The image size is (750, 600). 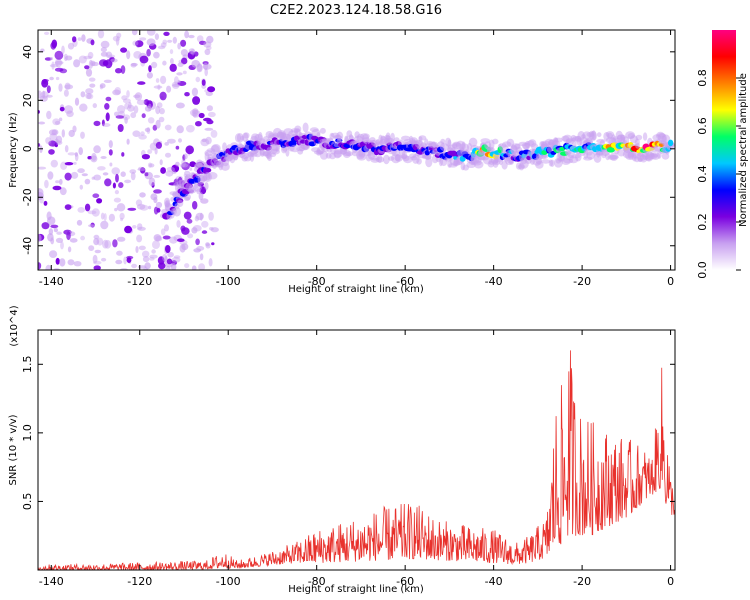 I want to click on x-tick-label: -20, so click(x=582, y=281).